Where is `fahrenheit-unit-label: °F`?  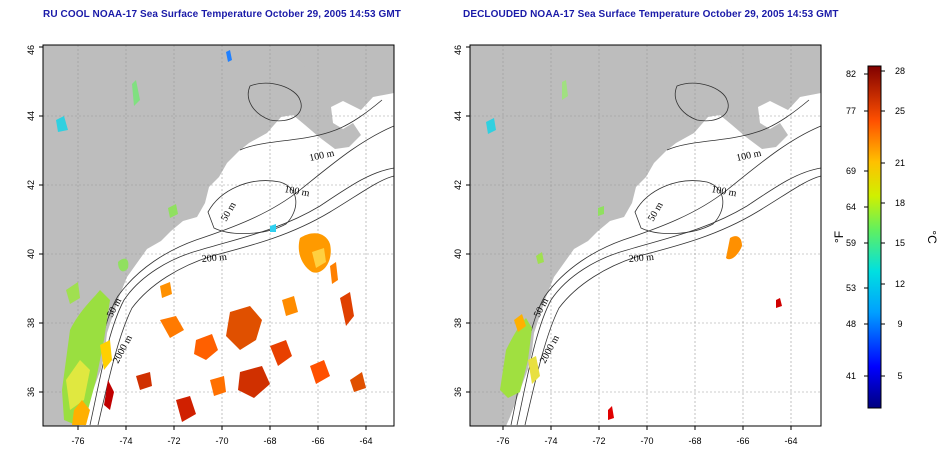 fahrenheit-unit-label: °F is located at coordinates (839, 237).